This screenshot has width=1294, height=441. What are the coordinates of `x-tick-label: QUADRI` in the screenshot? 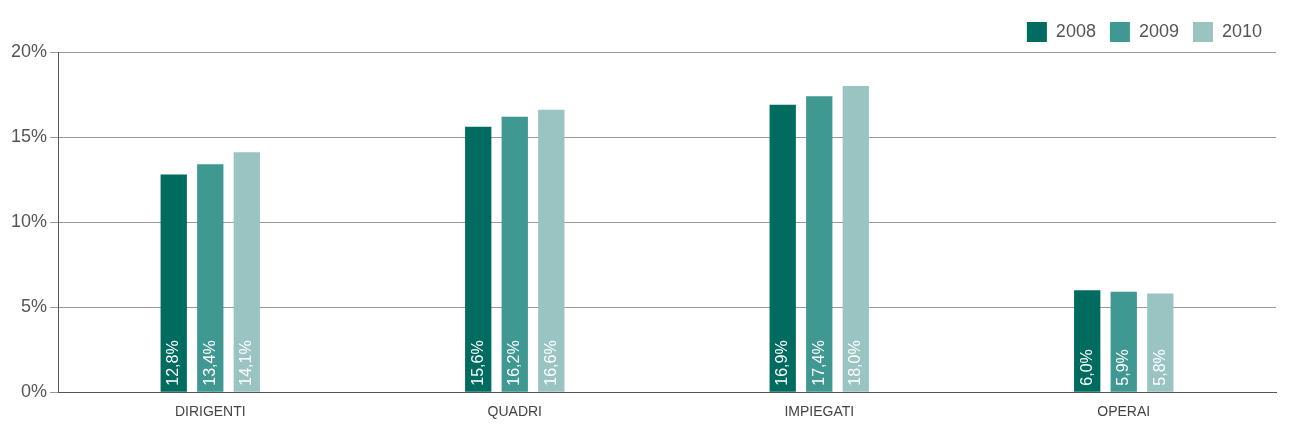 It's located at (514, 411).